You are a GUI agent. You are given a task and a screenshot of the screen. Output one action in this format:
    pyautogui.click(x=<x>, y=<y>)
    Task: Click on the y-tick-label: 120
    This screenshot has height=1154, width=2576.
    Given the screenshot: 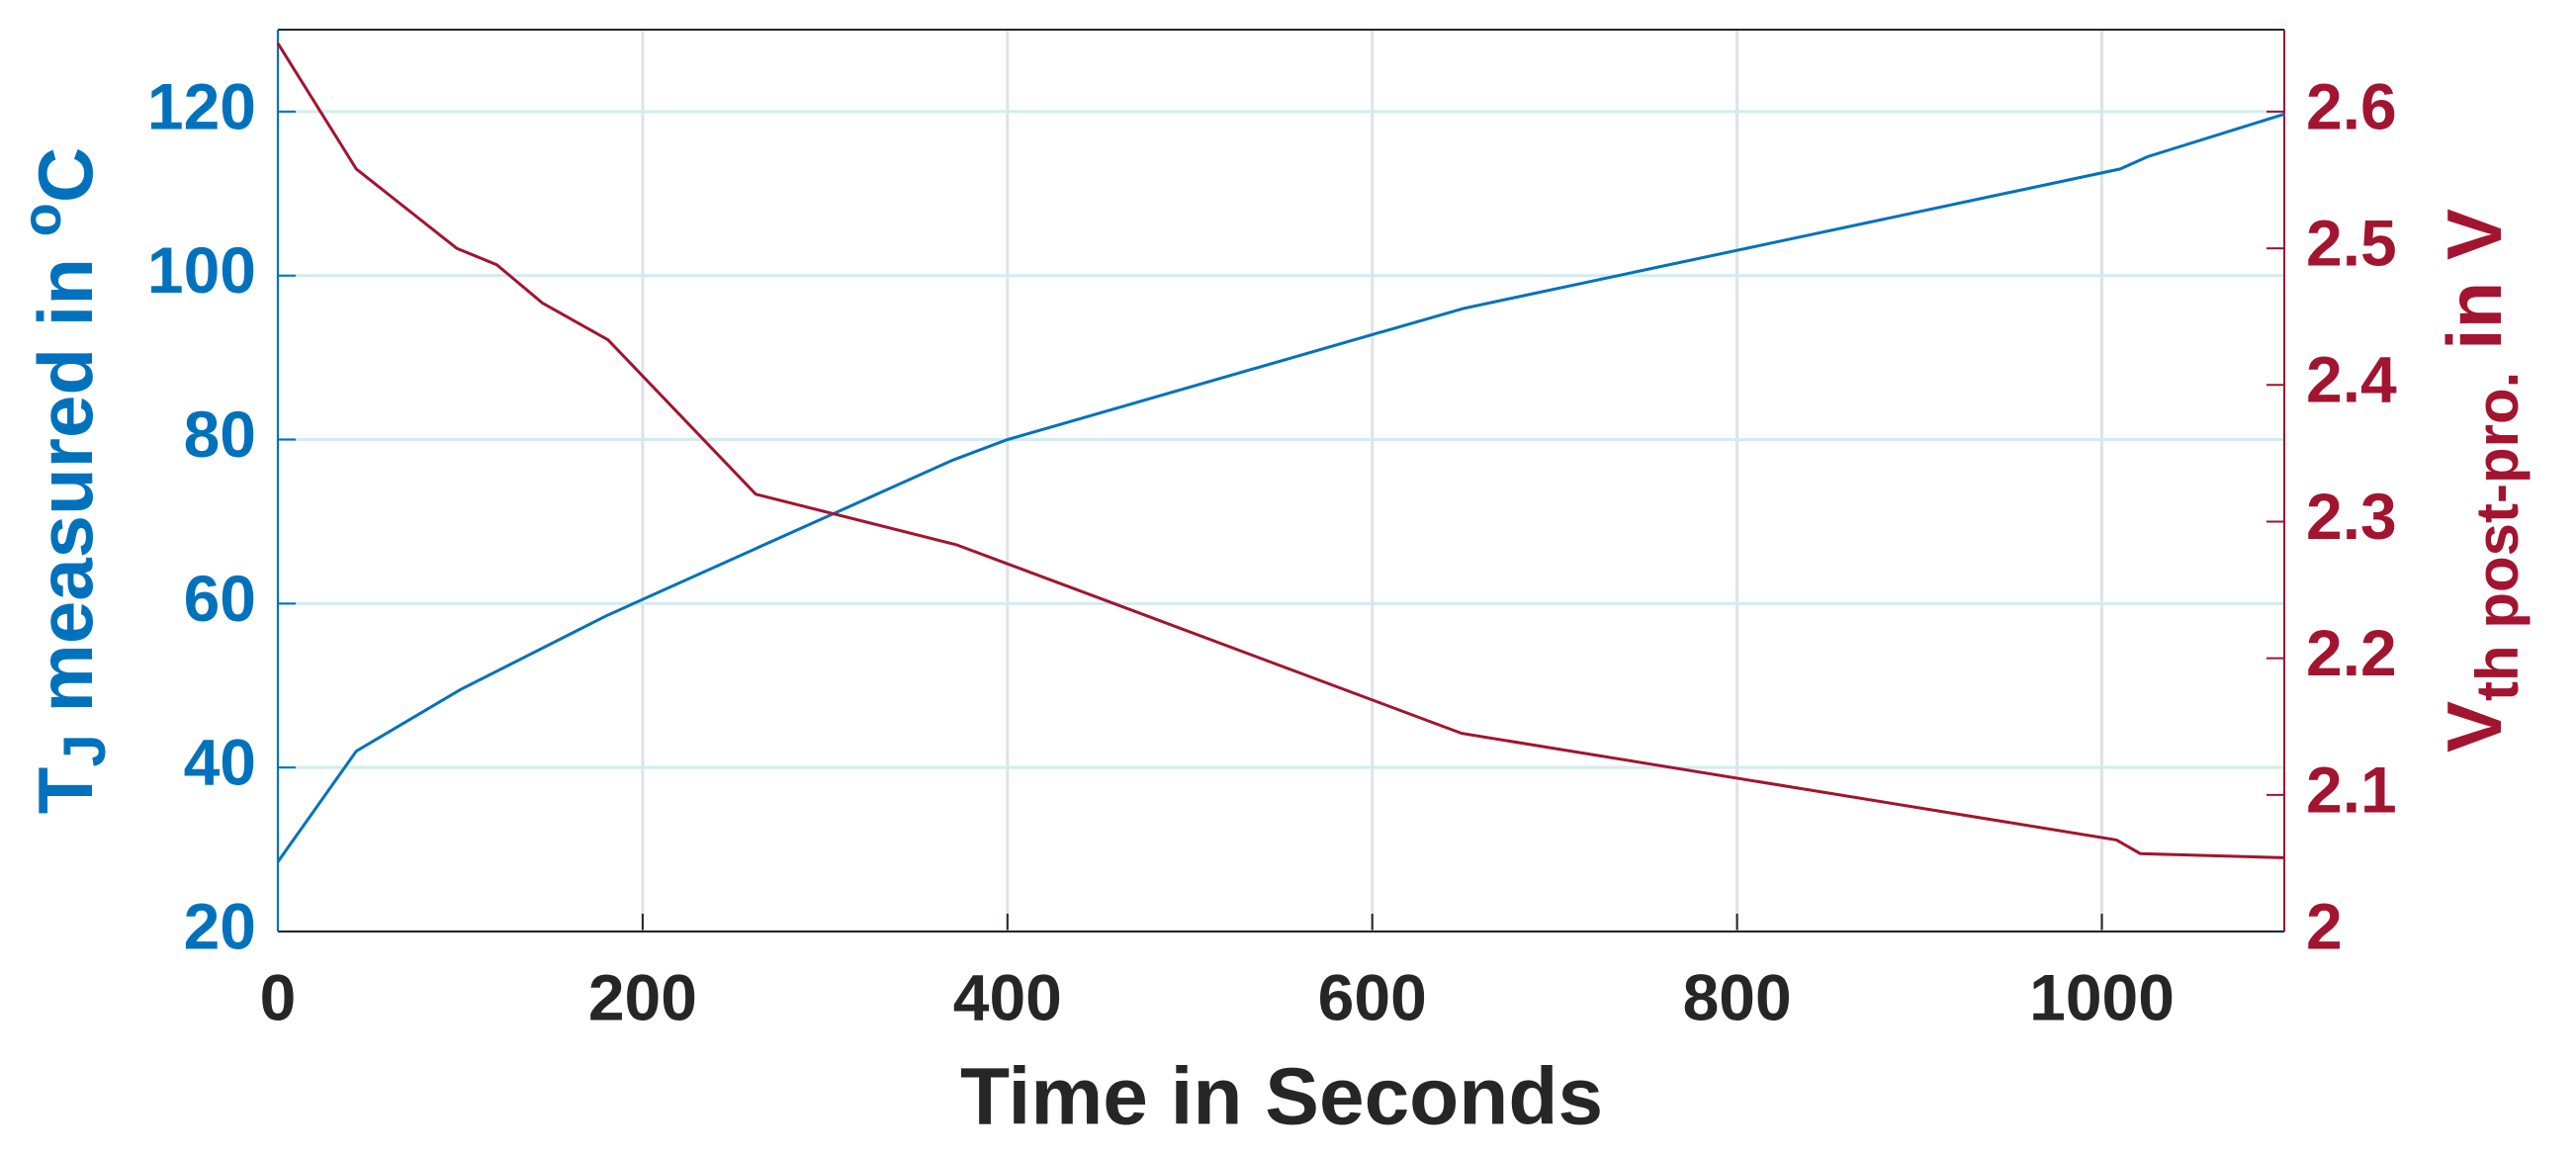 What is the action you would take?
    pyautogui.click(x=201, y=105)
    